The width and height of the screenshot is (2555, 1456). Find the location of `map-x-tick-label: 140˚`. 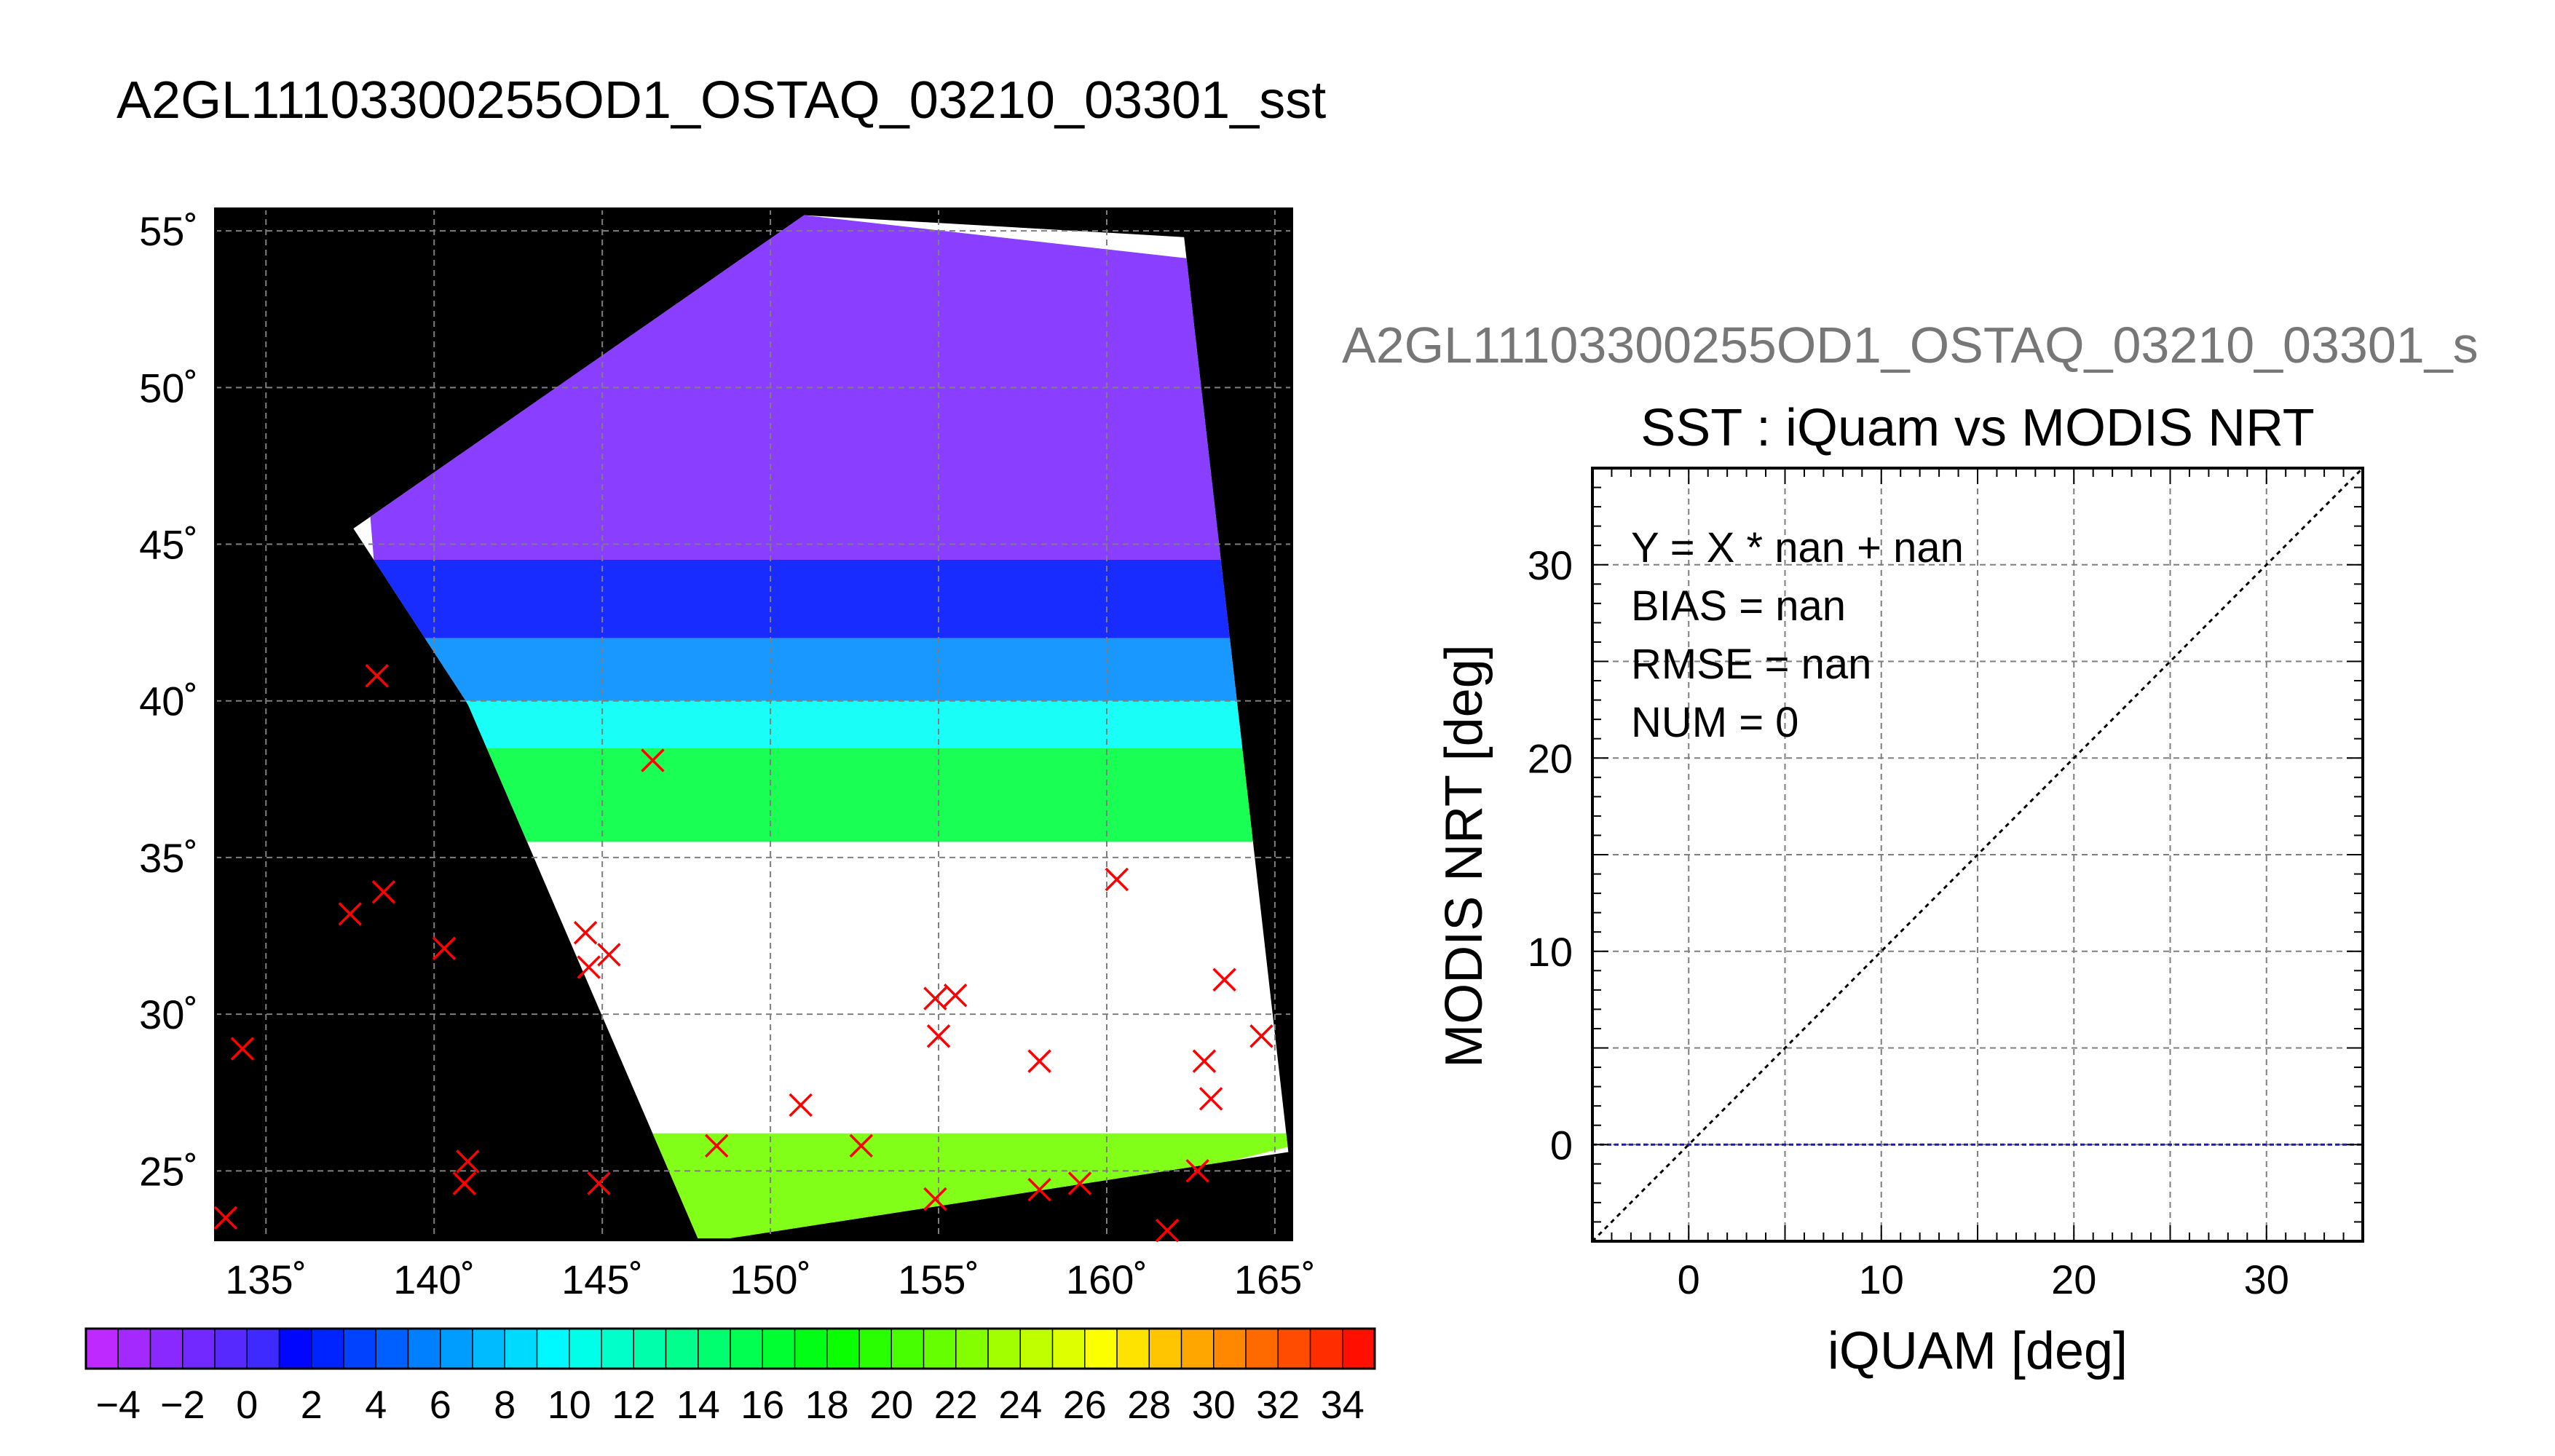

map-x-tick-label: 140˚ is located at coordinates (434, 1279).